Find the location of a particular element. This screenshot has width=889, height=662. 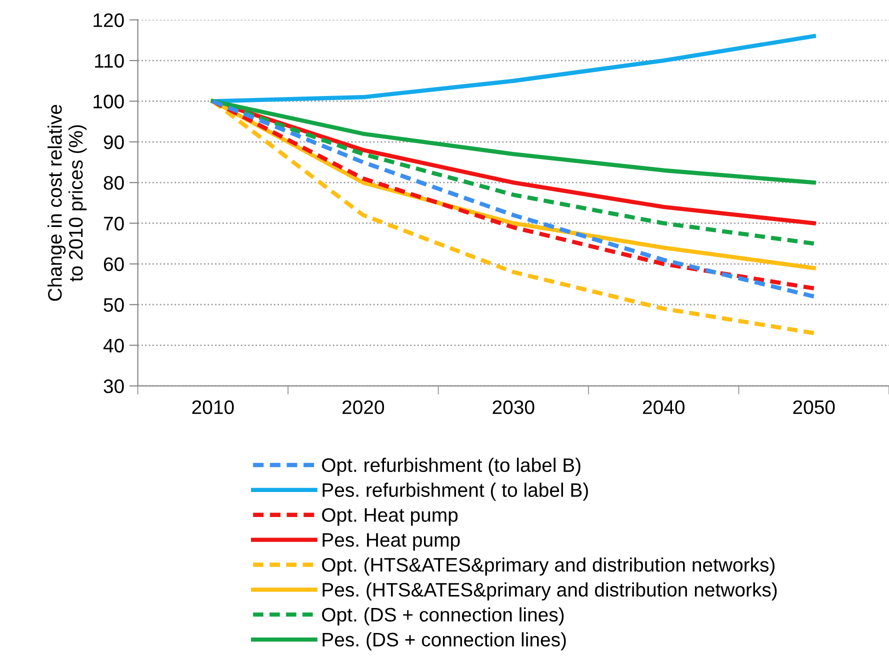

y-tick-label: 70 is located at coordinates (114, 223).